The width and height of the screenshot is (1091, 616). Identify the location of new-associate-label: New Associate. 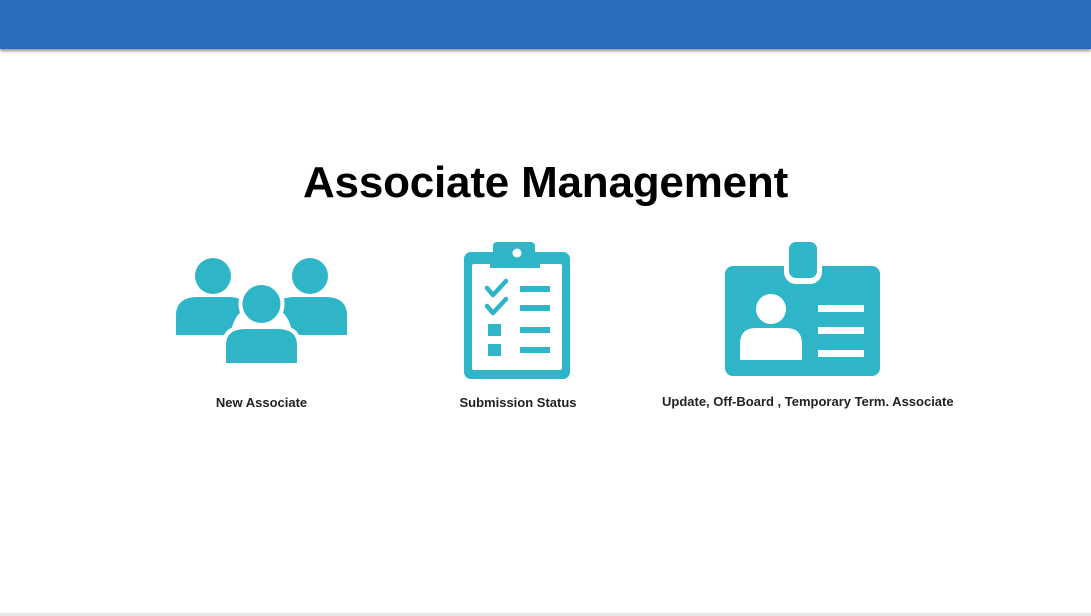
(261, 402).